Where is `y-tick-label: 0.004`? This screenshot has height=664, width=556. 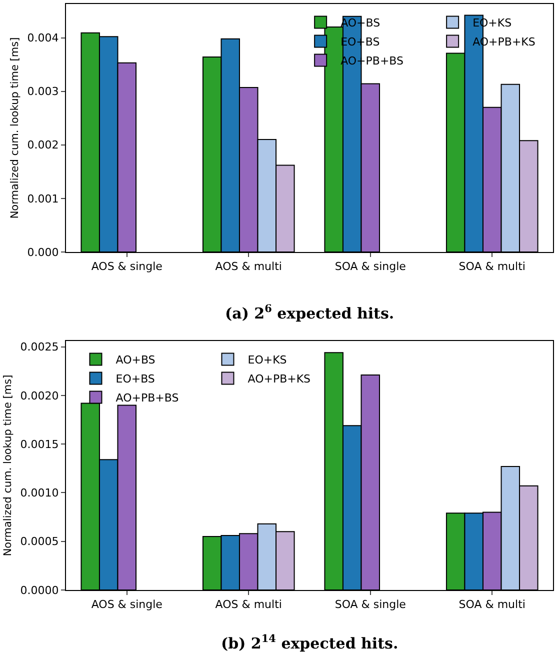
y-tick-label: 0.004 is located at coordinates (43, 38).